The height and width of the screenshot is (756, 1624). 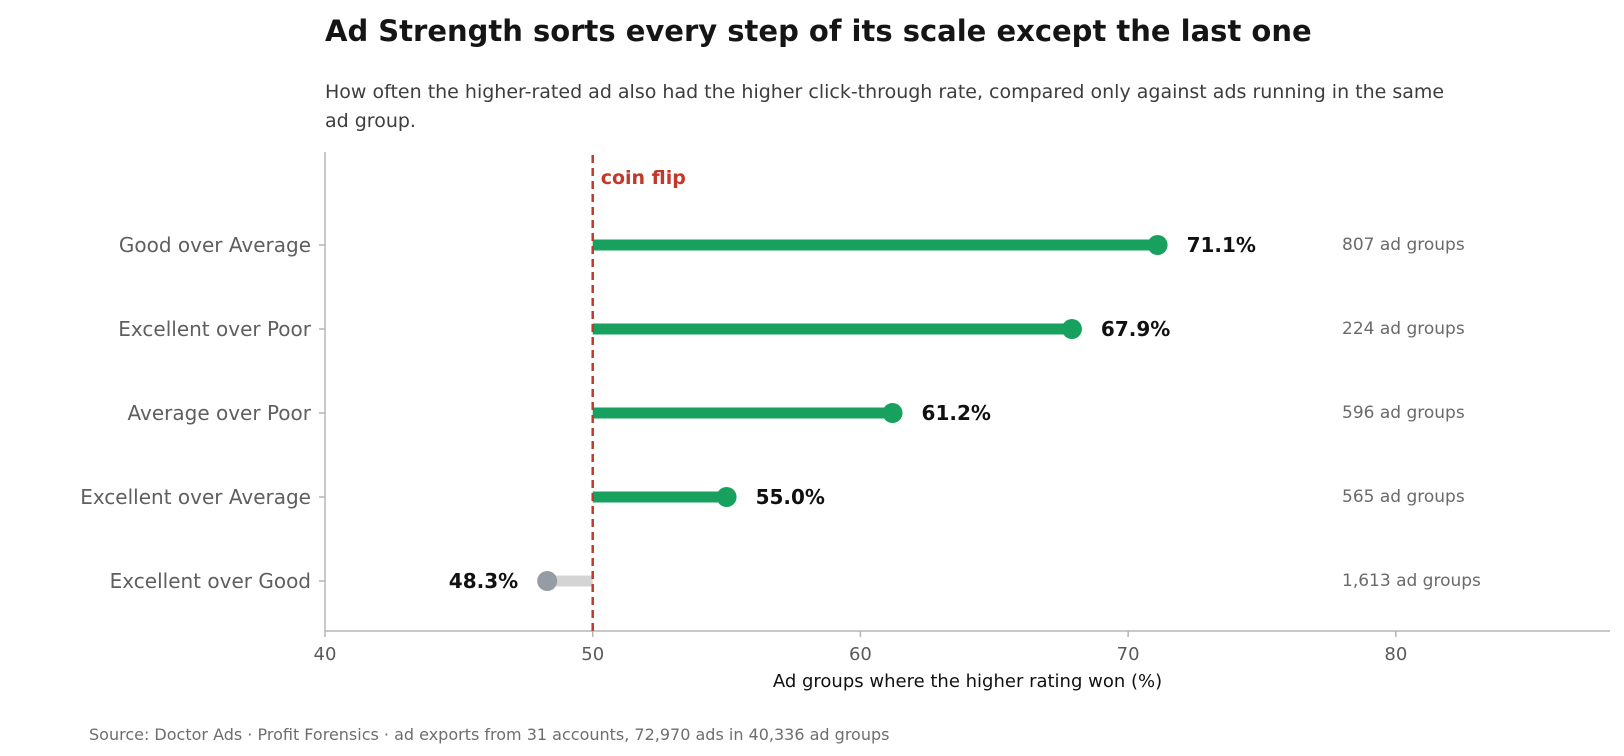 What do you see at coordinates (1403, 329) in the screenshot?
I see `count-label: 224 ad groups` at bounding box center [1403, 329].